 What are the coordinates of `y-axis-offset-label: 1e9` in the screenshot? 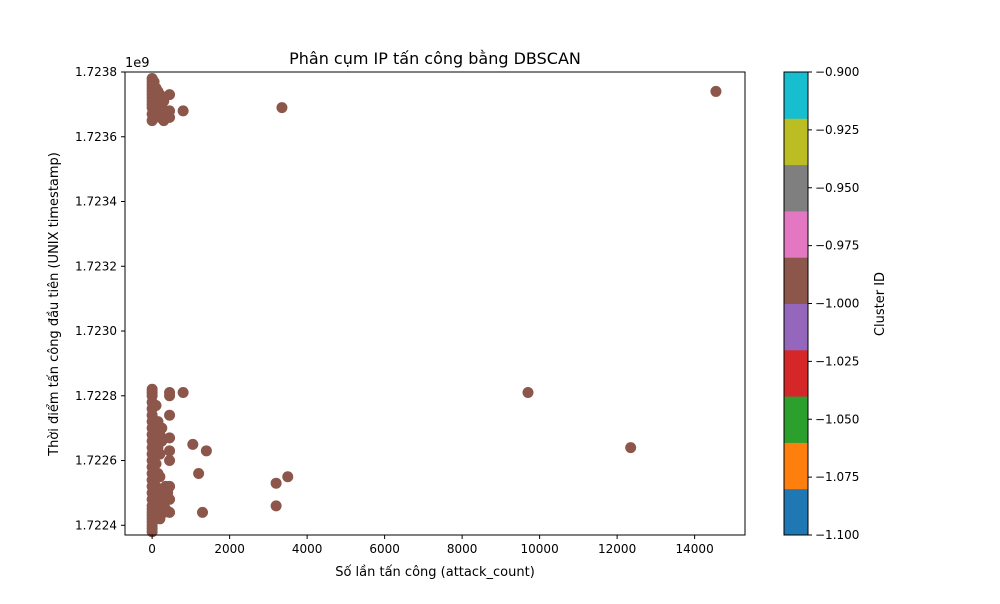 It's located at (137, 63).